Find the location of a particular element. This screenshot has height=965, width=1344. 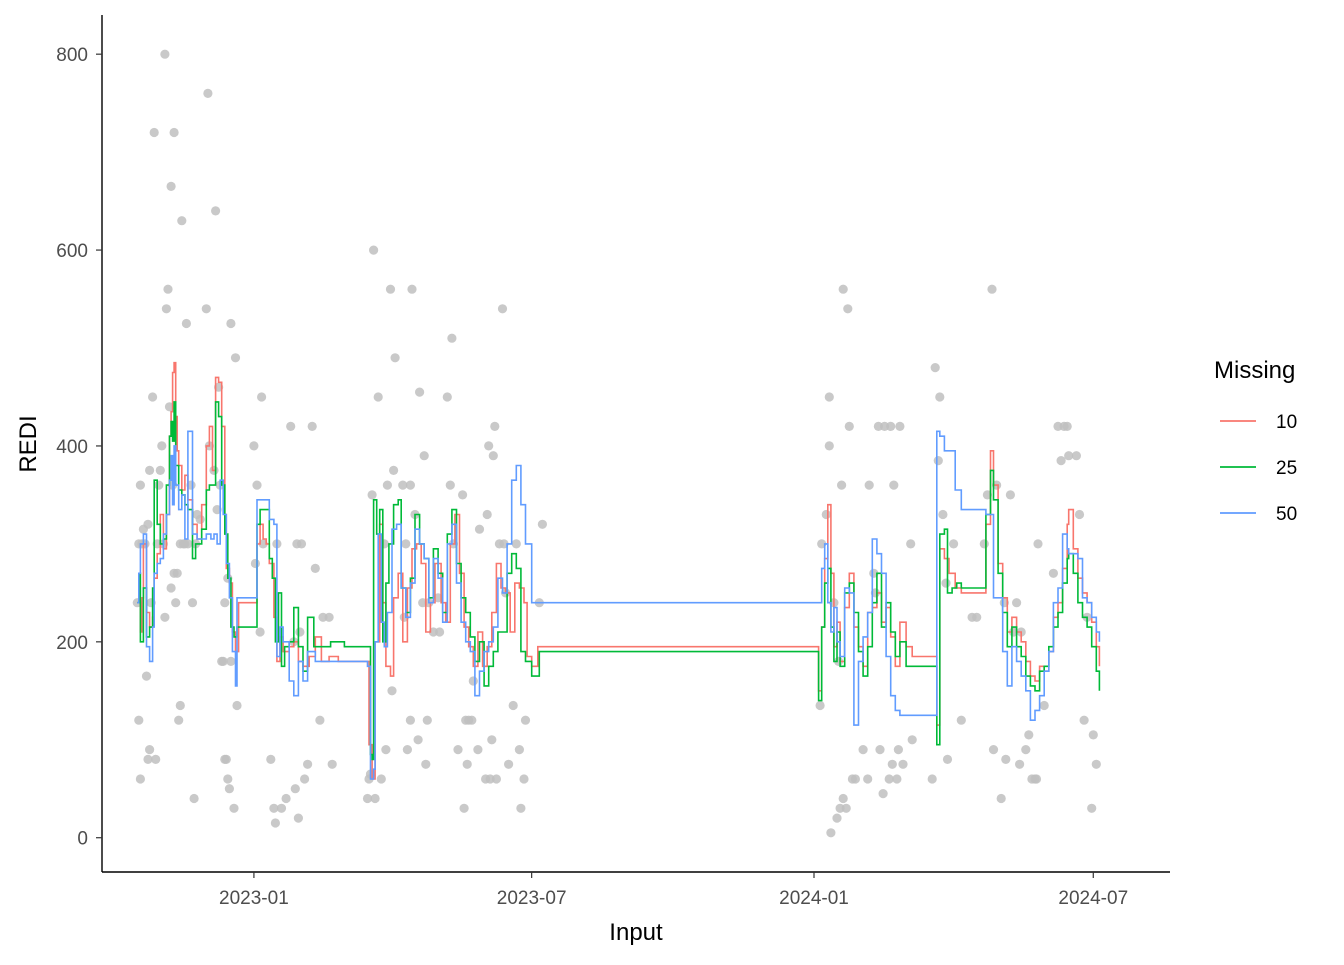

y-tick-label: 600 is located at coordinates (72, 251).